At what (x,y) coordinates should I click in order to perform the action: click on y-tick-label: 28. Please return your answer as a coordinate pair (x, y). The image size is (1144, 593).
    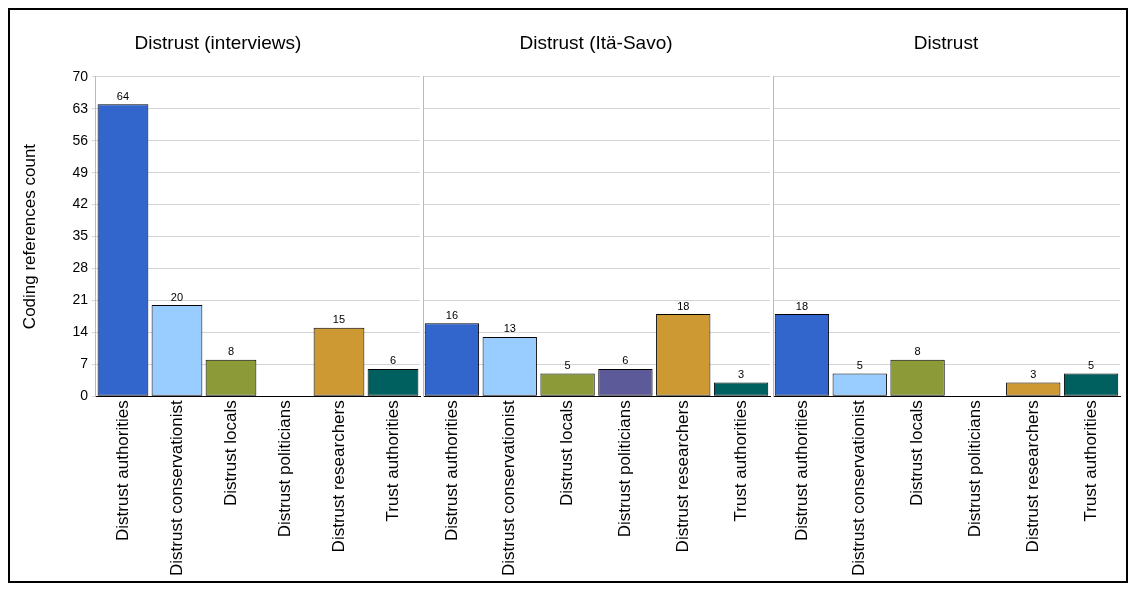
    Looking at the image, I should click on (80, 267).